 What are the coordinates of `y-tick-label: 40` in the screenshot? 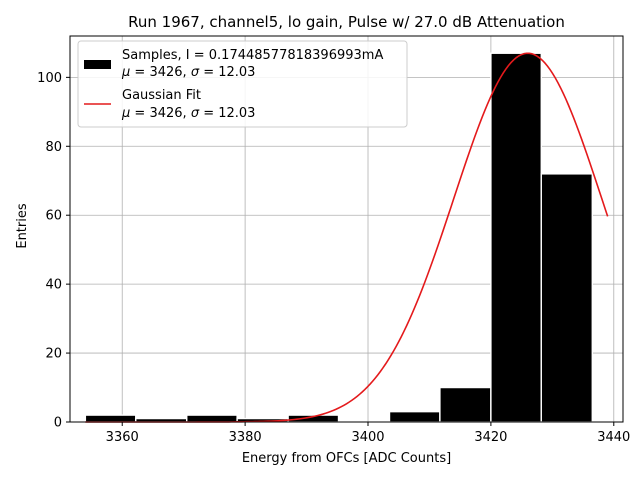 It's located at (53, 285).